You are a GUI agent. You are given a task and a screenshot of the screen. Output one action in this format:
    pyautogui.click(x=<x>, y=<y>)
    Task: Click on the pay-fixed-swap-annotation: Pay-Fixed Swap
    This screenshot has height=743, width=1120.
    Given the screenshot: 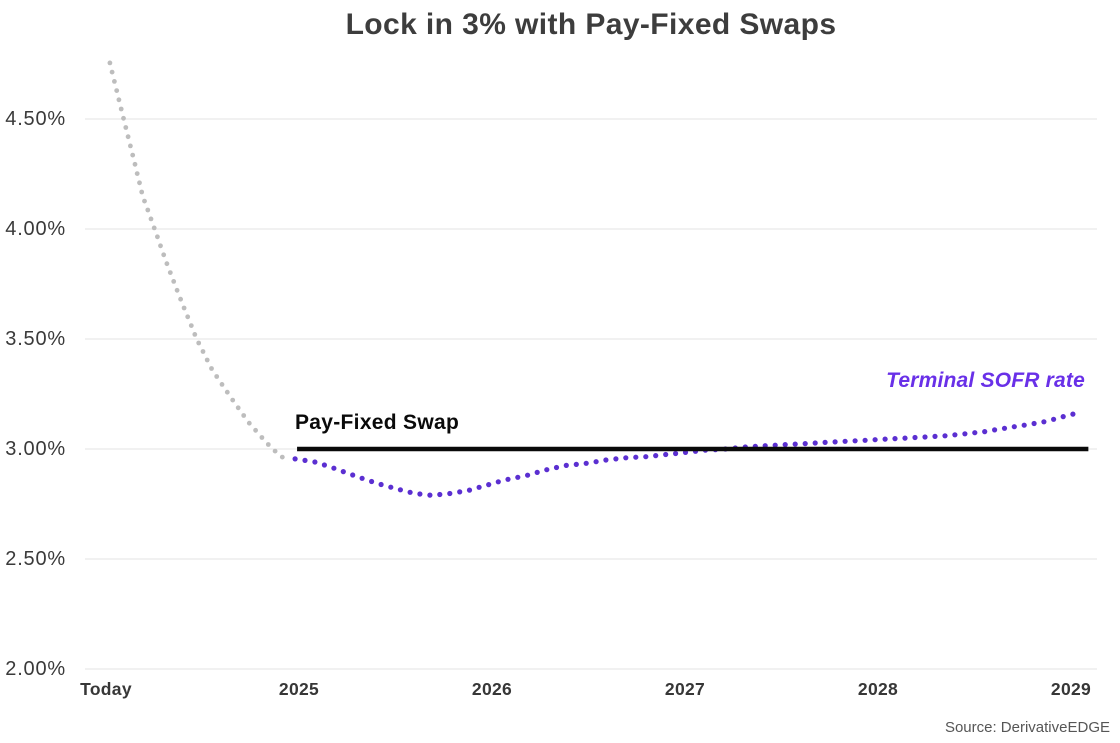 What is the action you would take?
    pyautogui.click(x=377, y=422)
    